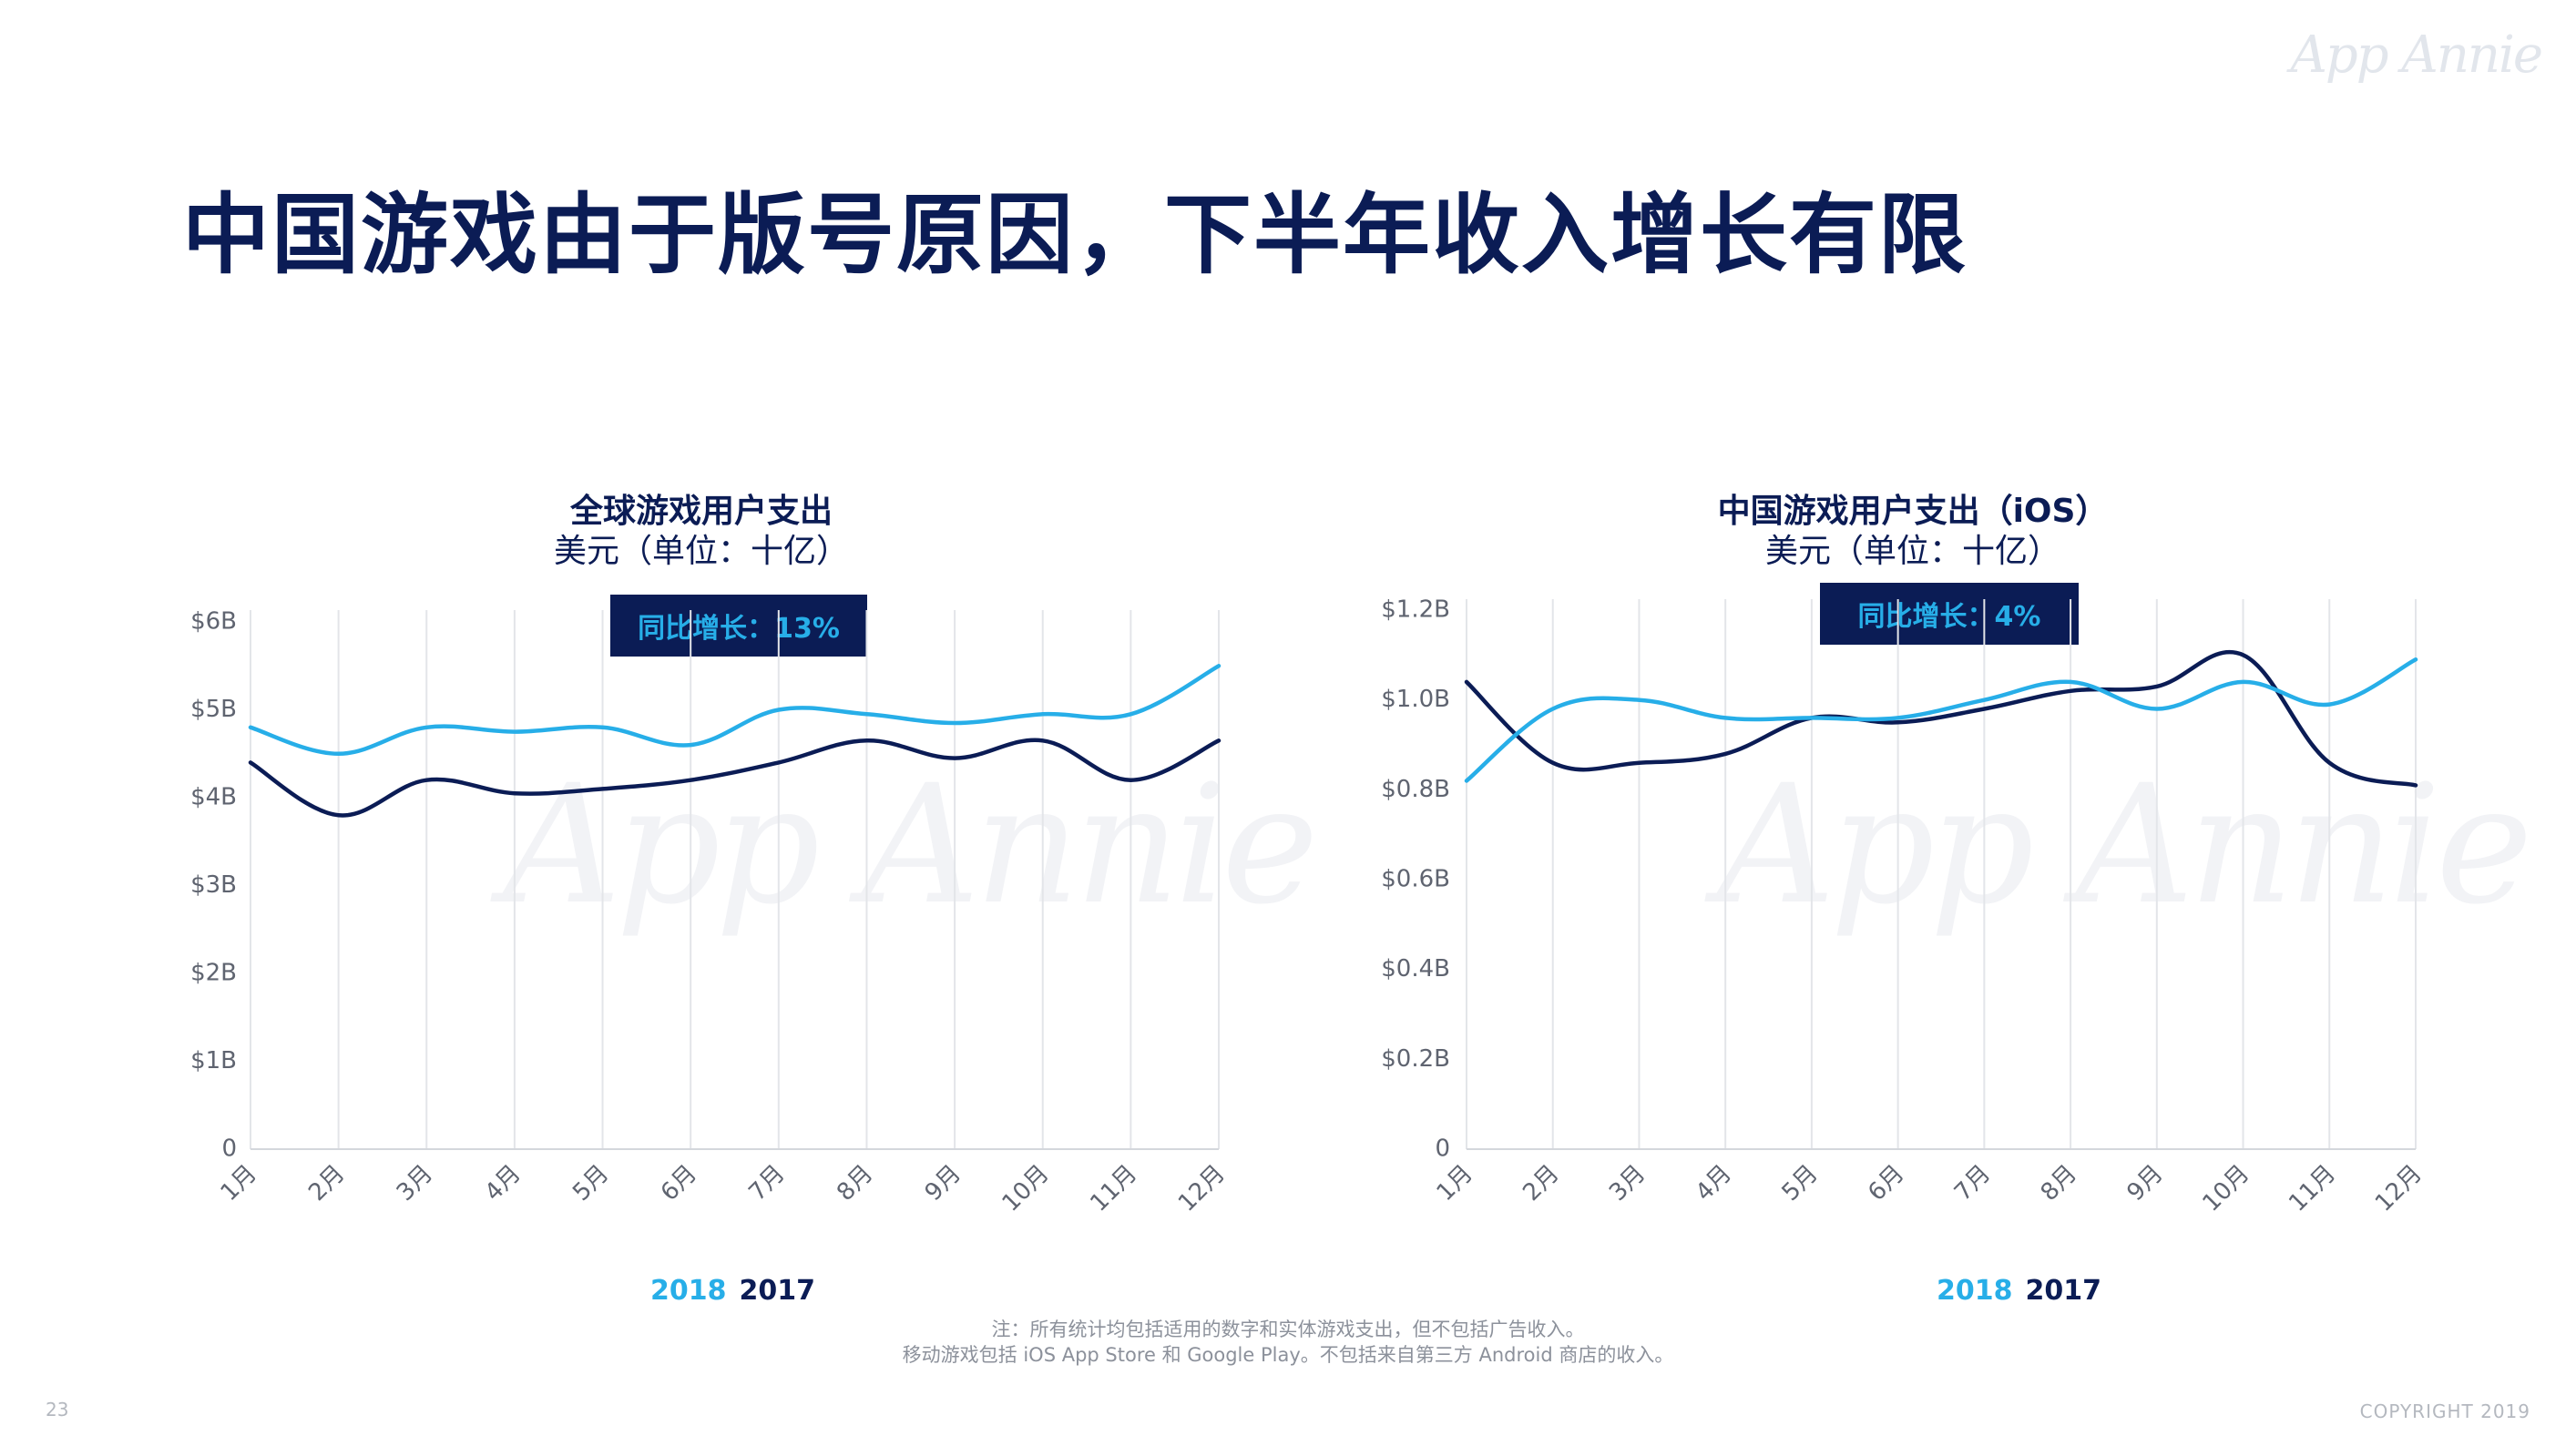  What do you see at coordinates (1913, 512) in the screenshot?
I see `chart-title: 中国游戏用户支出（iOS）` at bounding box center [1913, 512].